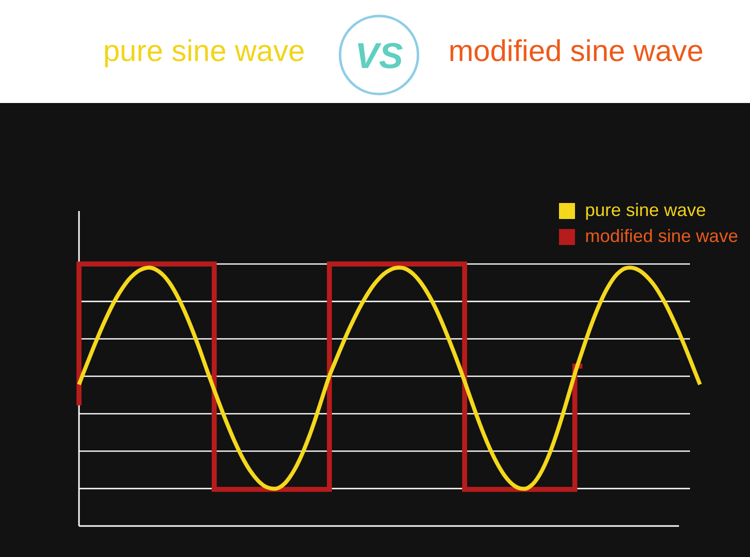  I want to click on text: VS, so click(379, 55).